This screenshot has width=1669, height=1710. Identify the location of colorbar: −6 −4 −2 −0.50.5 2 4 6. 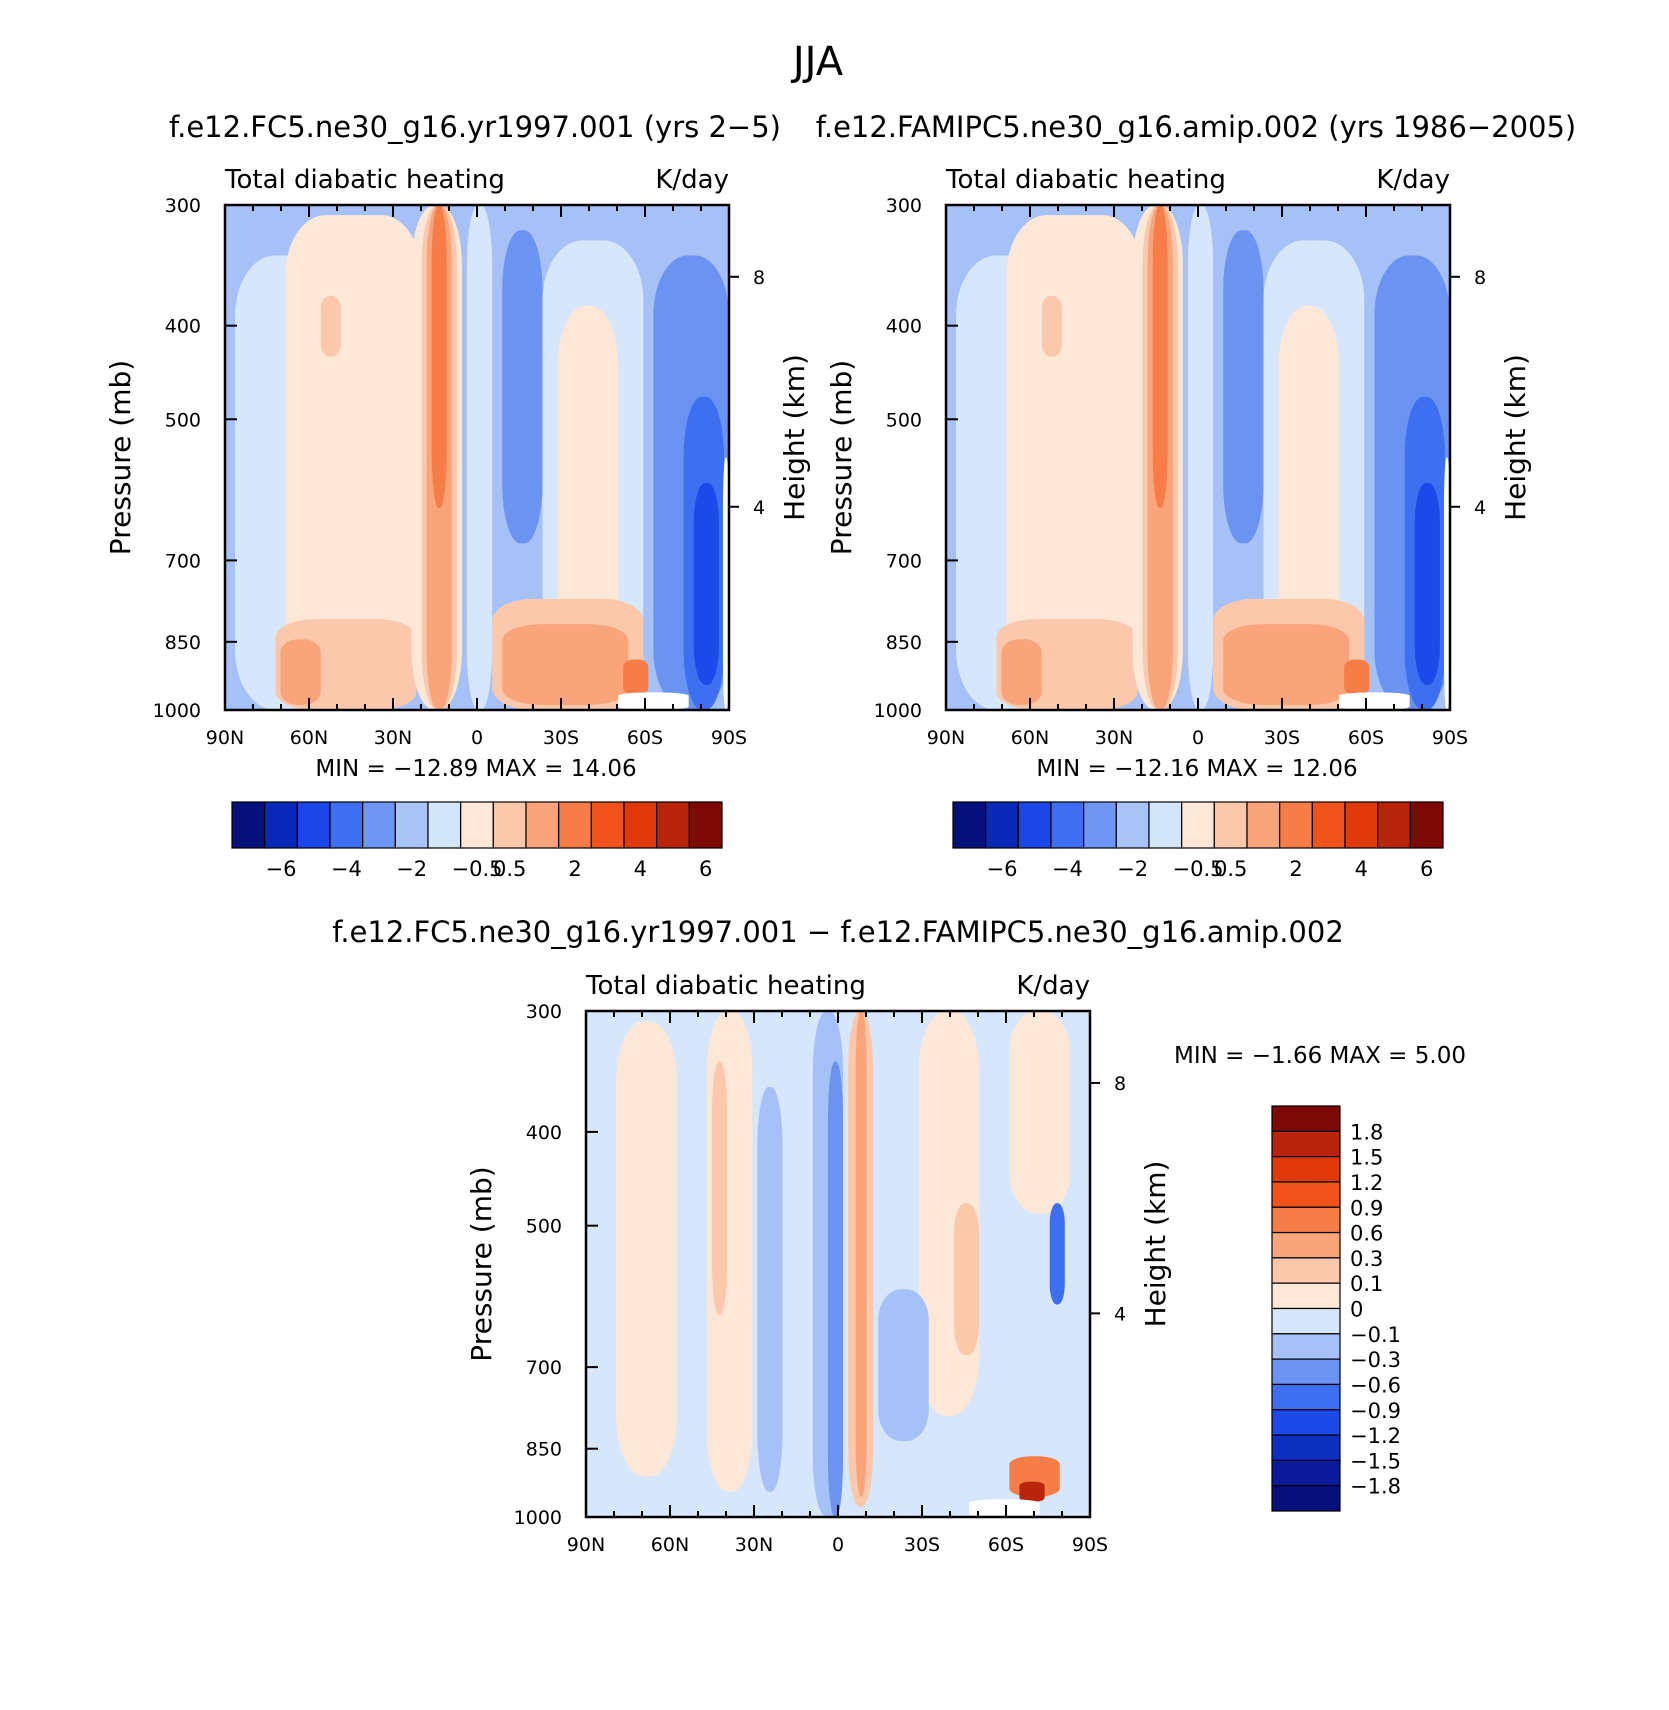
(1198, 841).